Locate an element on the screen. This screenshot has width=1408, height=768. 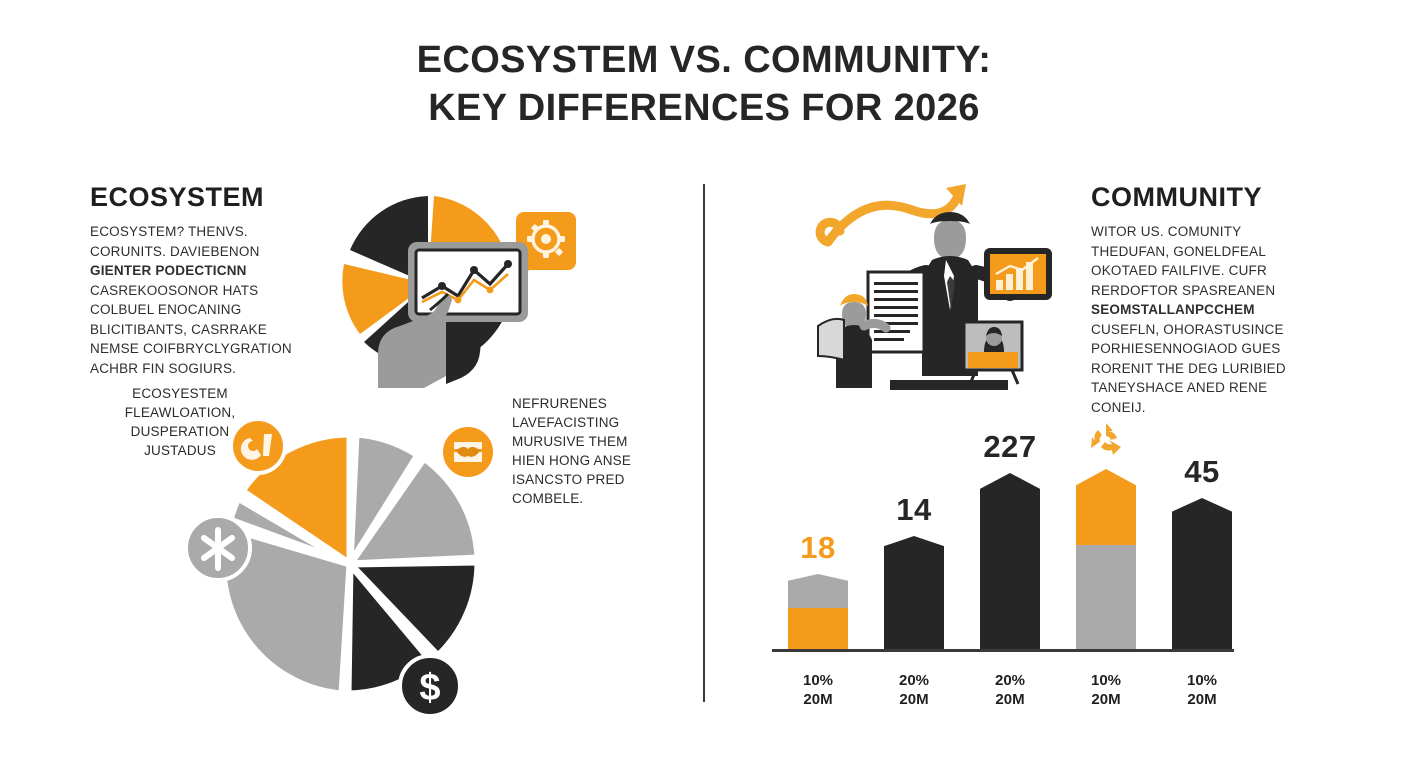
community-heading: COMMUNITY is located at coordinates (1176, 197).